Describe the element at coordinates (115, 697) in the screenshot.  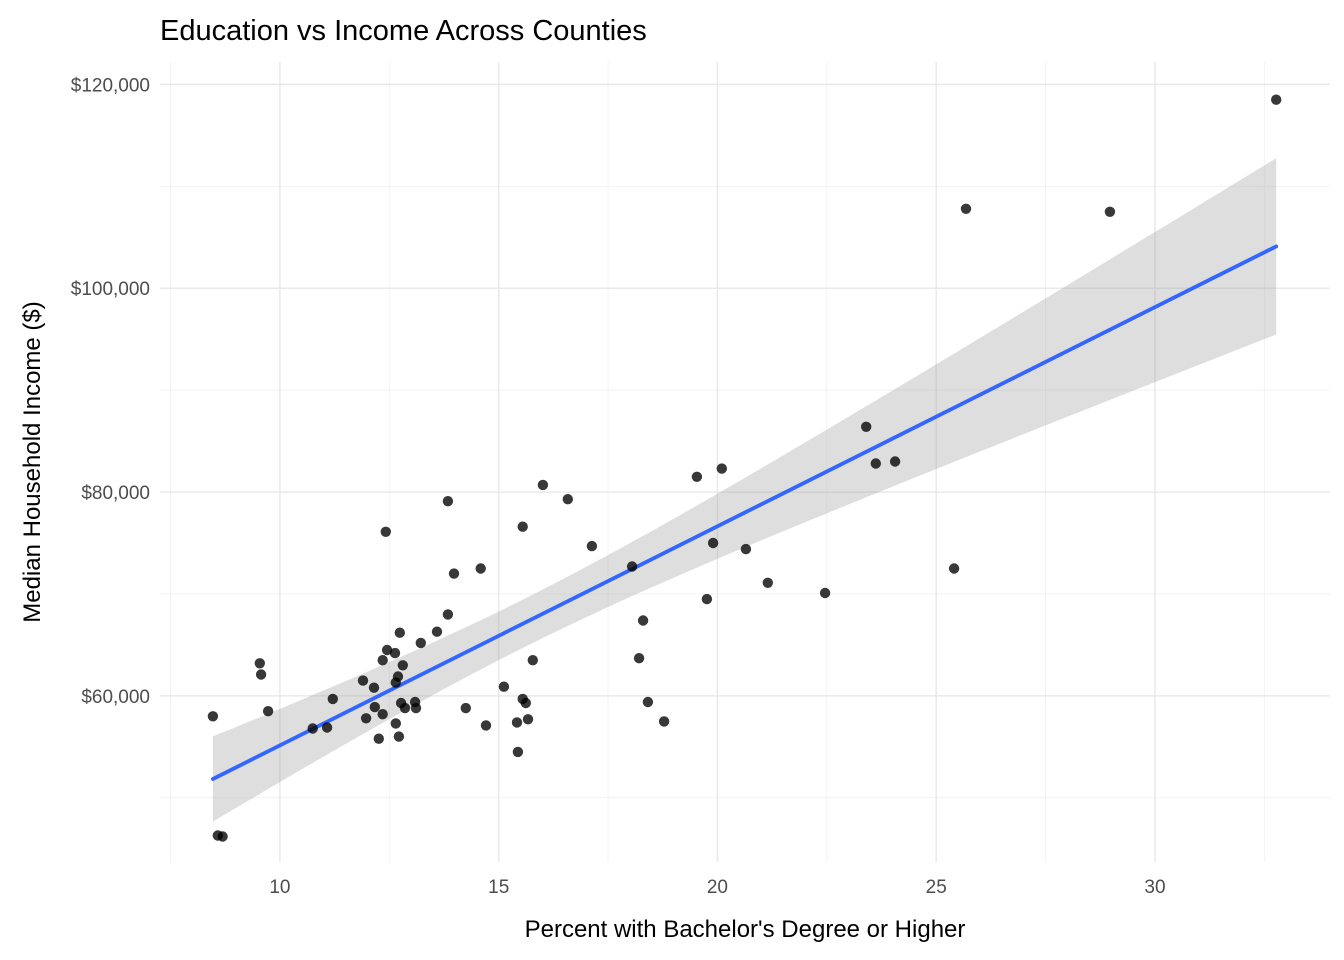
I see `y-tick-label: $60,000` at that location.